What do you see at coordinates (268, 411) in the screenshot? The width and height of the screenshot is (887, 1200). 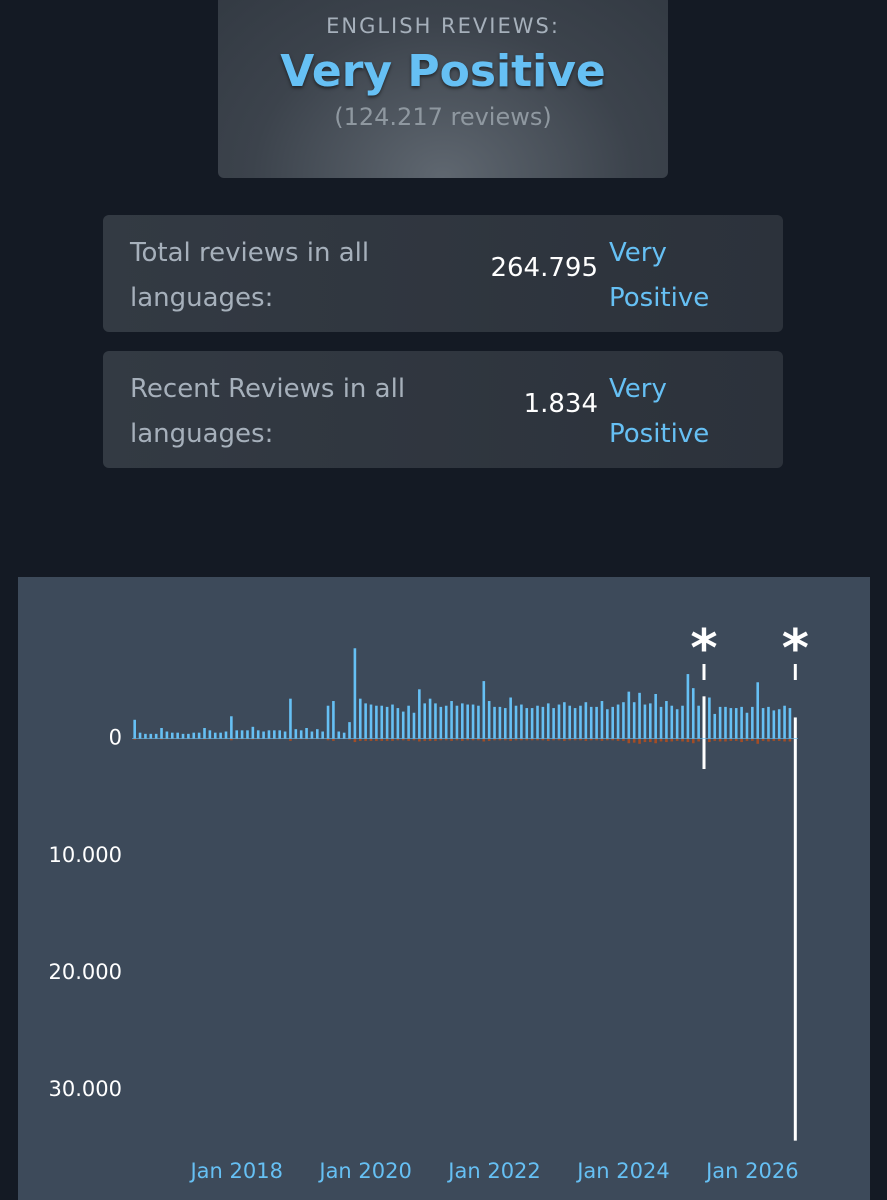 I see `label: Recent Reviews in all languages:` at bounding box center [268, 411].